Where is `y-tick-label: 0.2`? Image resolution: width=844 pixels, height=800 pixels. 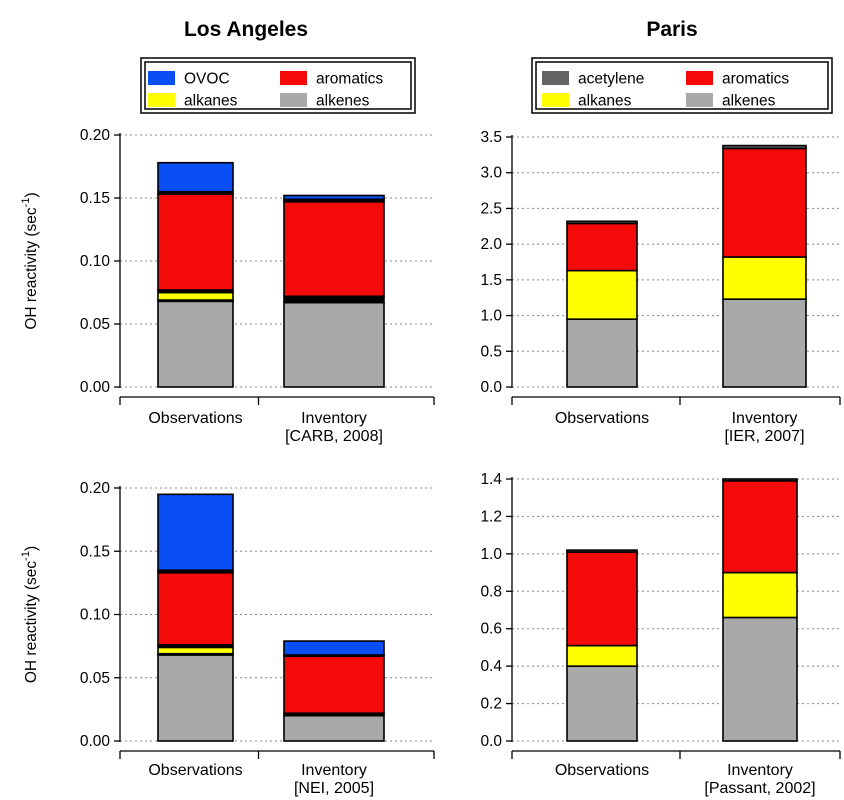 y-tick-label: 0.2 is located at coordinates (491, 704).